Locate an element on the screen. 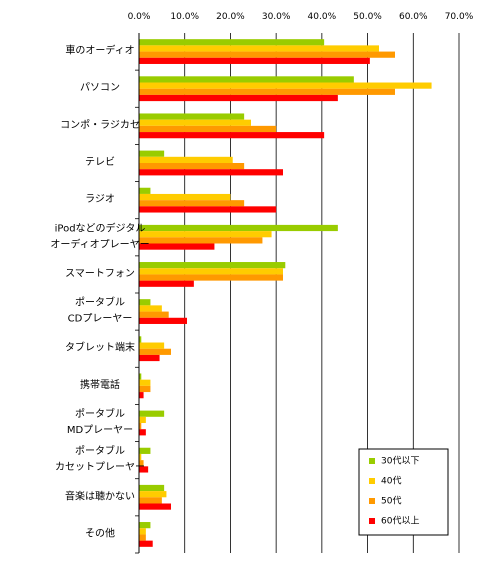 This screenshot has height=567, width=480. category-label: テレビ is located at coordinates (100, 162).